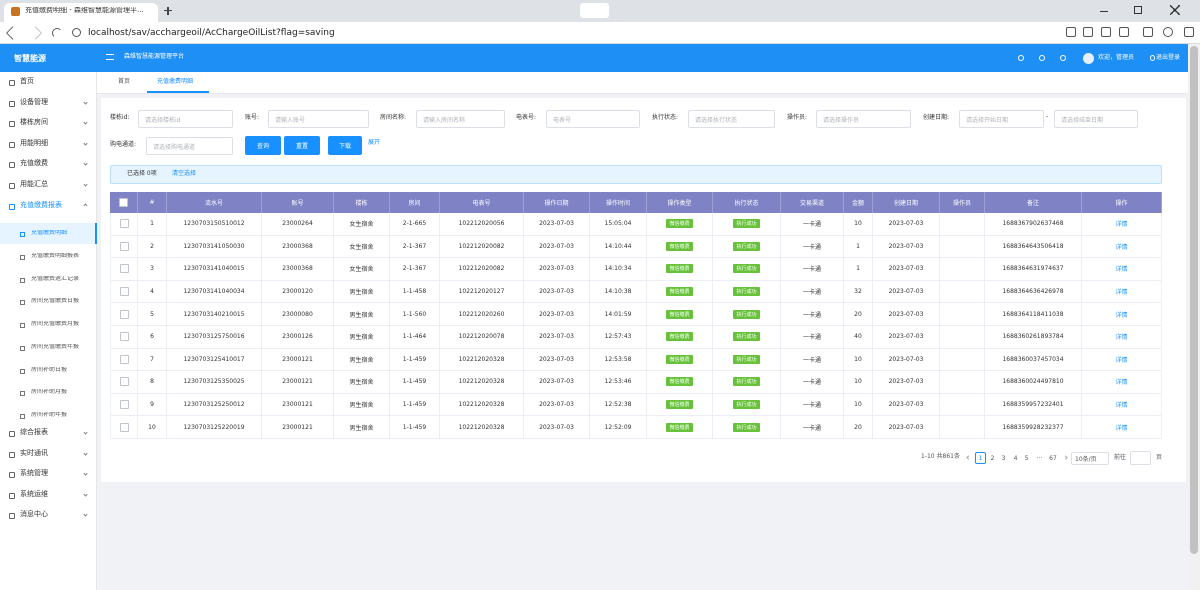 The width and height of the screenshot is (1200, 590). What do you see at coordinates (175, 81) in the screenshot?
I see `page-tab: 充值缴费明细` at bounding box center [175, 81].